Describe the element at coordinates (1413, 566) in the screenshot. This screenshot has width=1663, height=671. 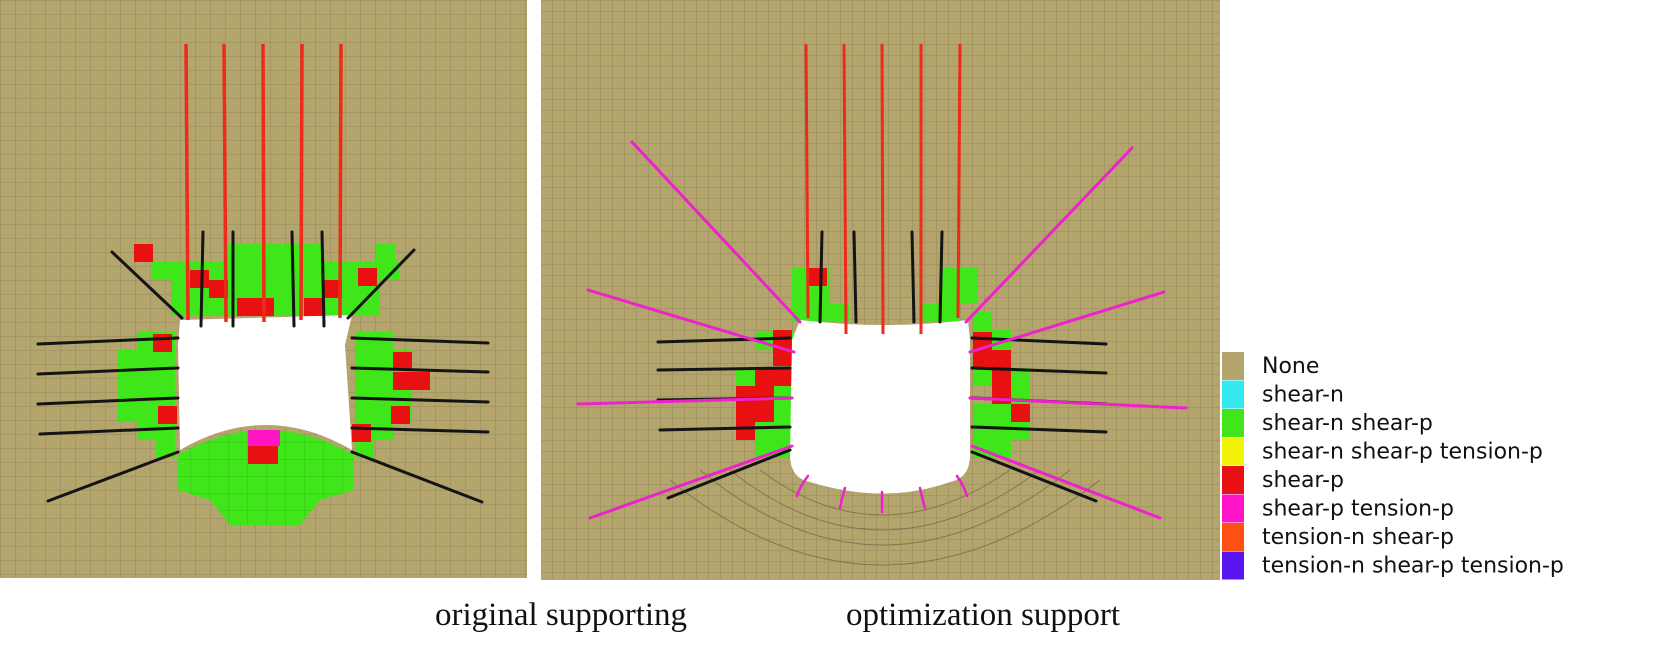
I see `legend-label: tension-n shear-p tension-p` at that location.